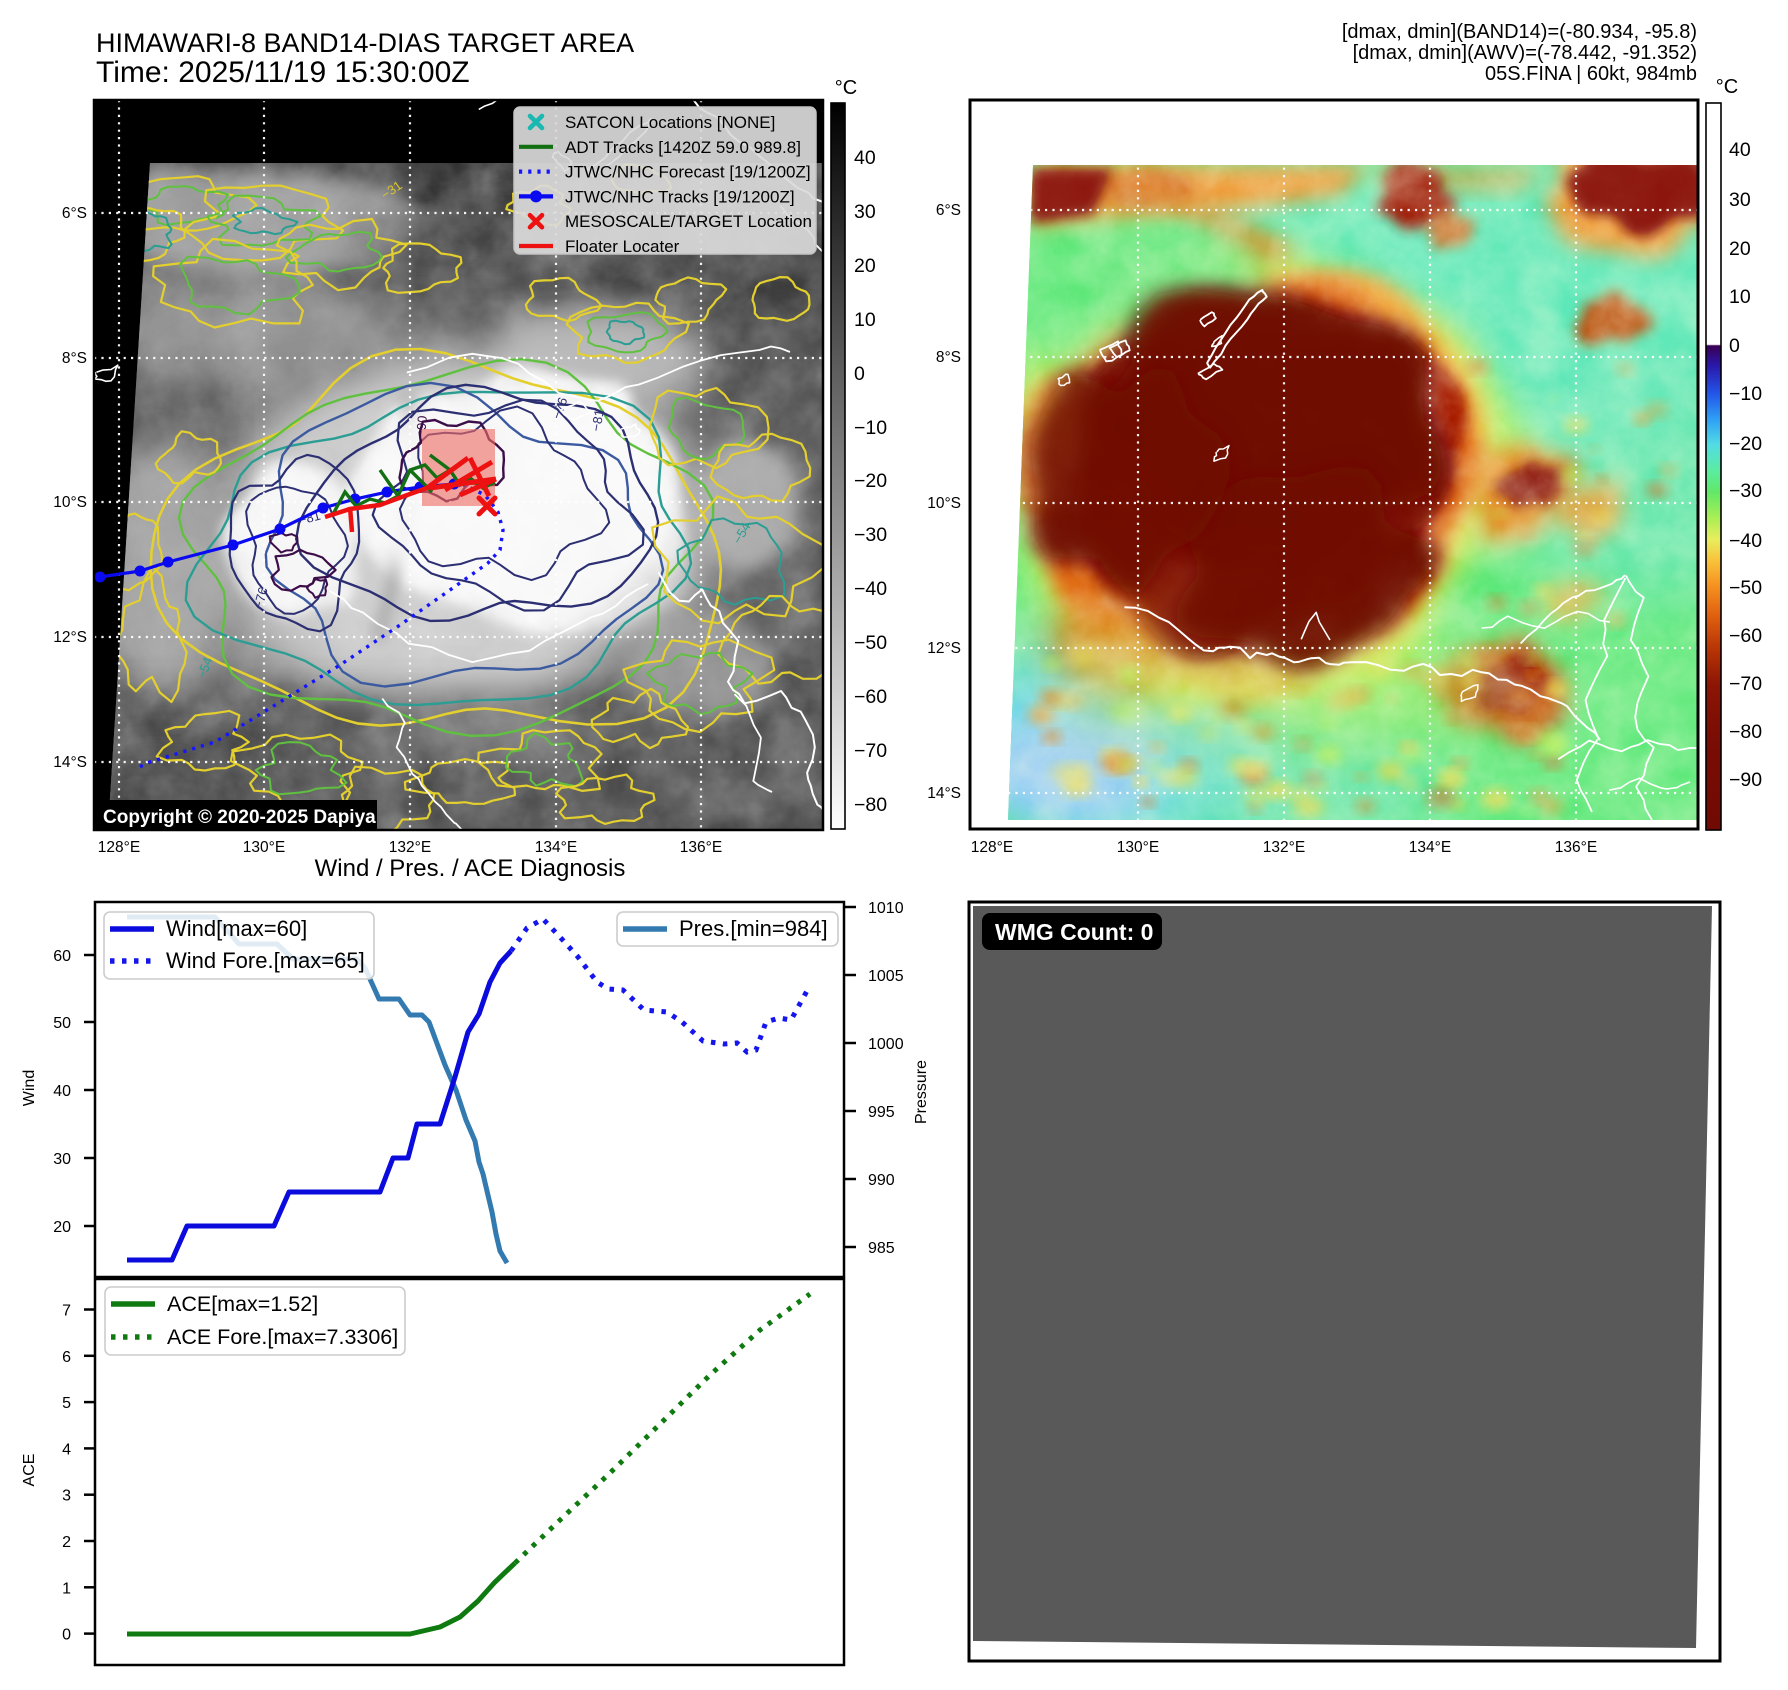 This screenshot has height=1690, width=1788. What do you see at coordinates (886, 908) in the screenshot?
I see `svg-text: 1010` at bounding box center [886, 908].